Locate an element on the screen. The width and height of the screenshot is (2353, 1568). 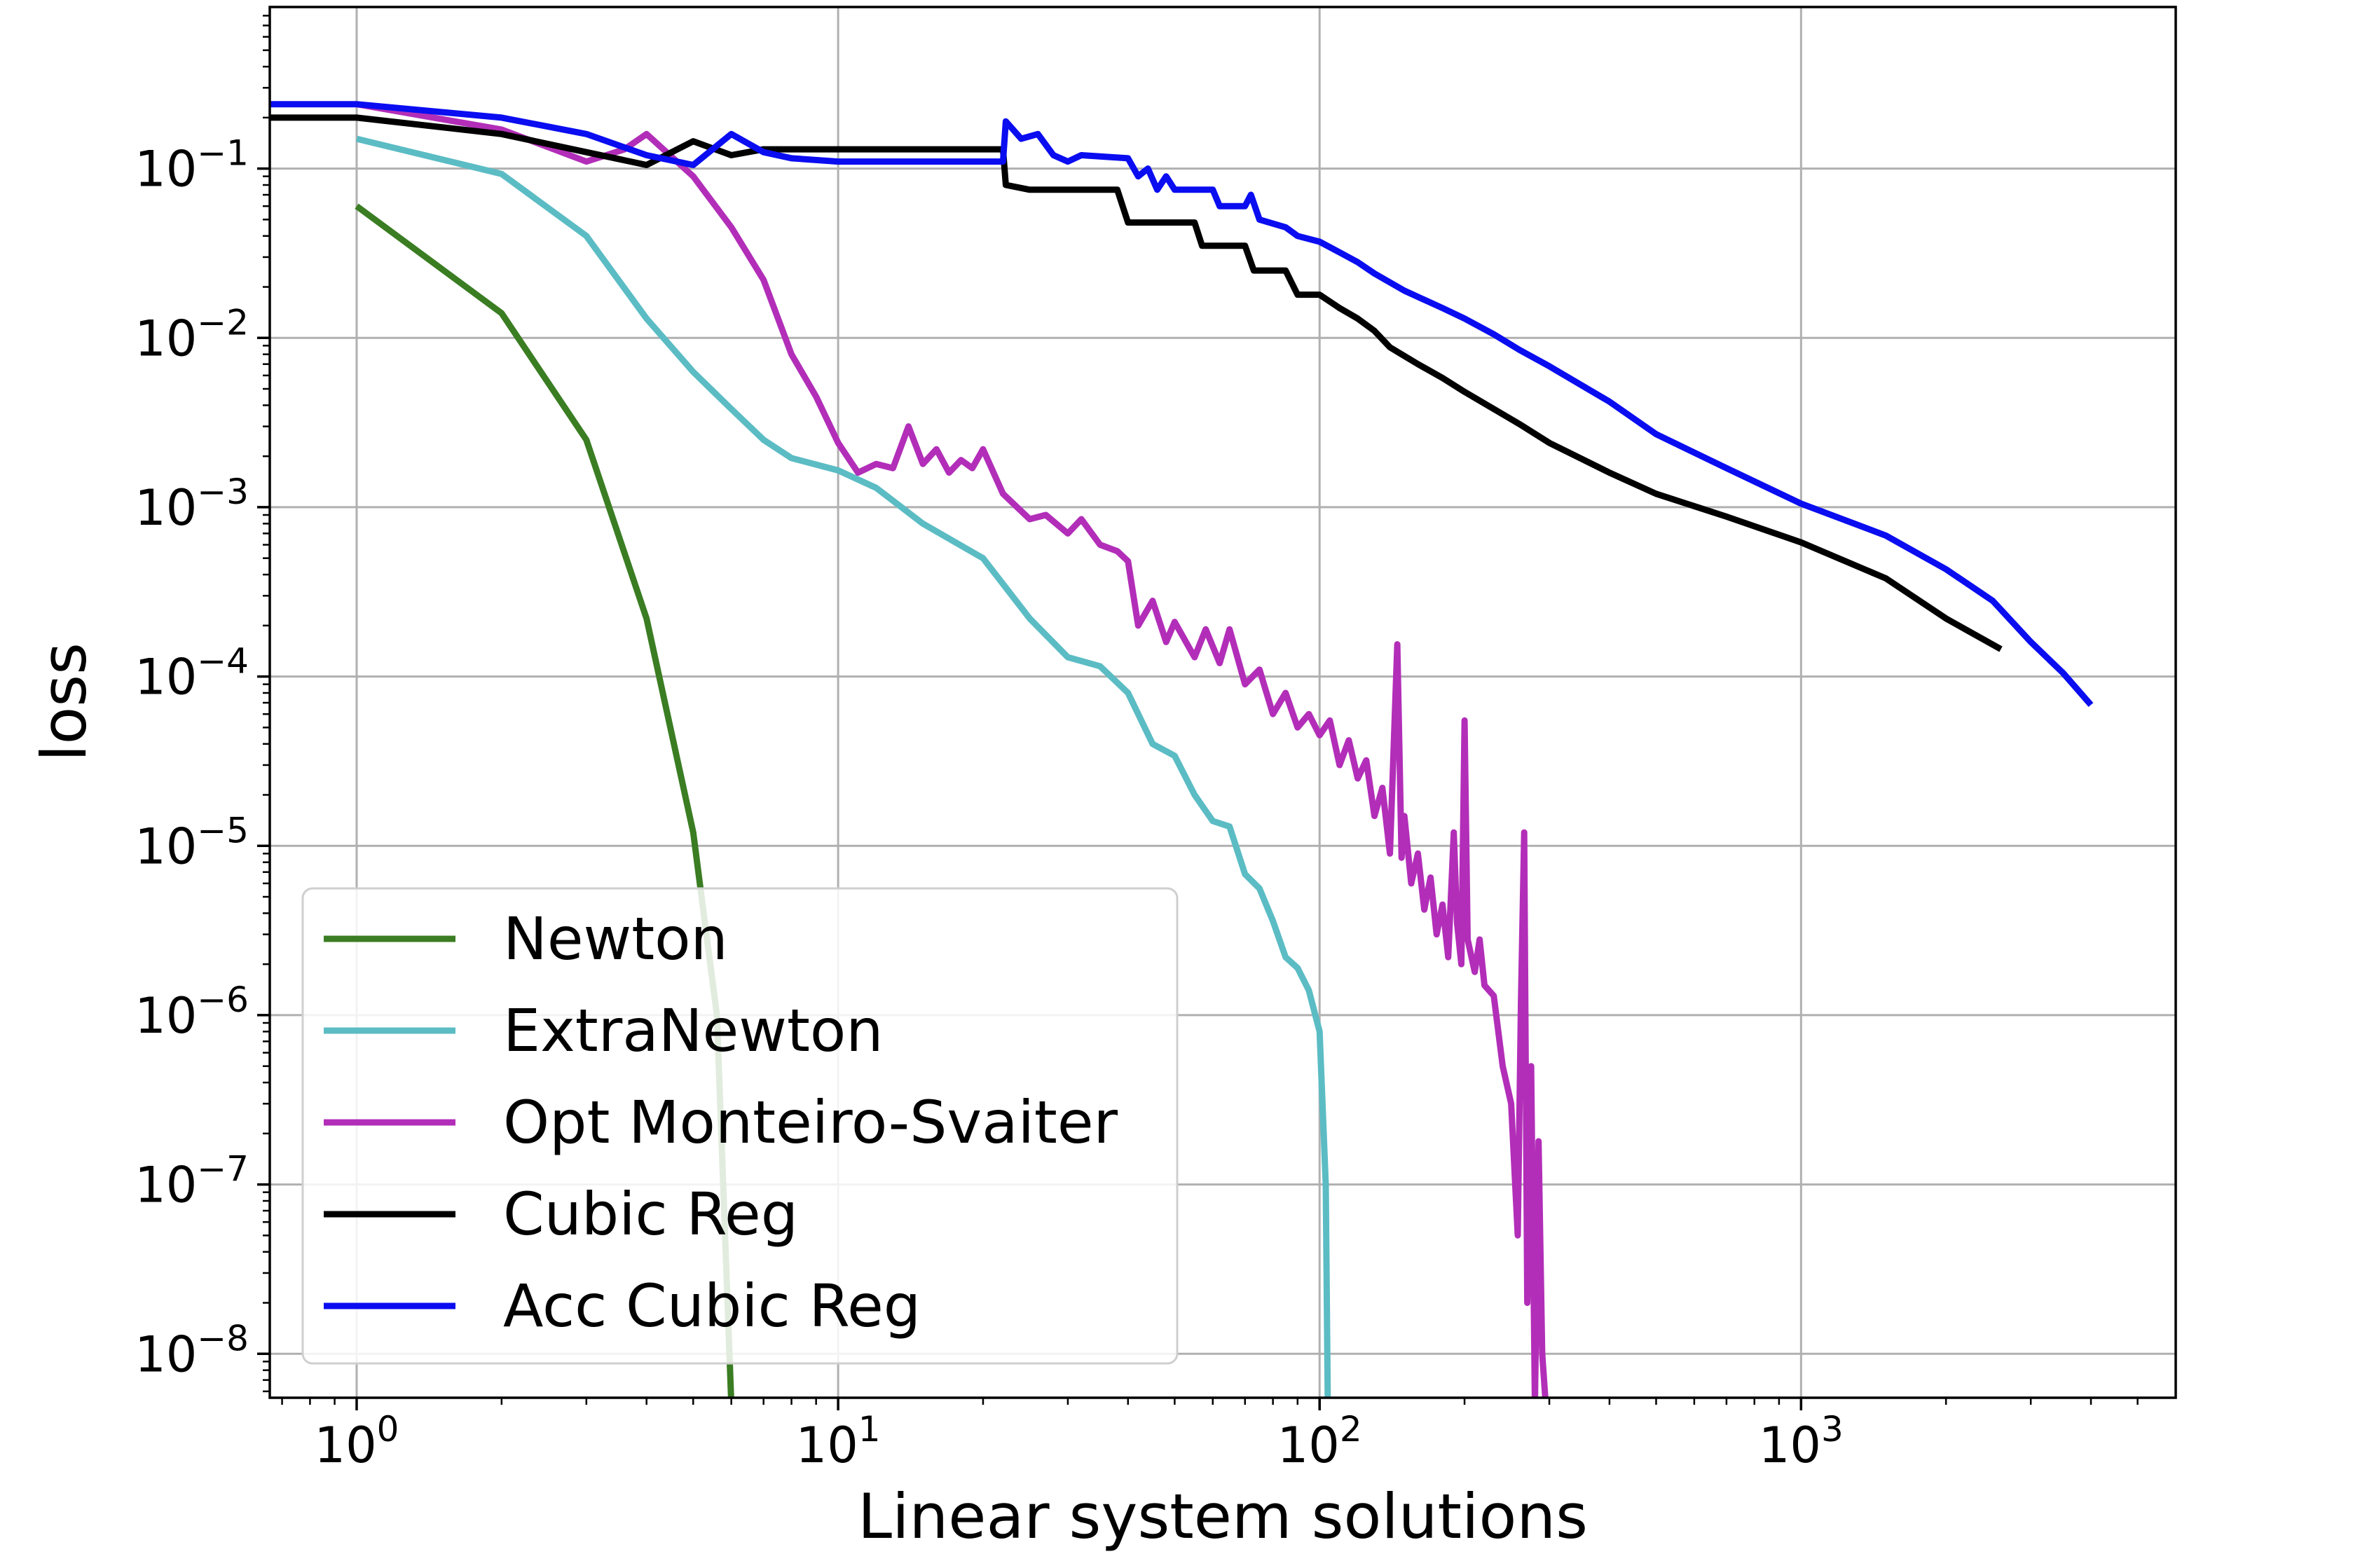
legend-box is located at coordinates (740, 1126).